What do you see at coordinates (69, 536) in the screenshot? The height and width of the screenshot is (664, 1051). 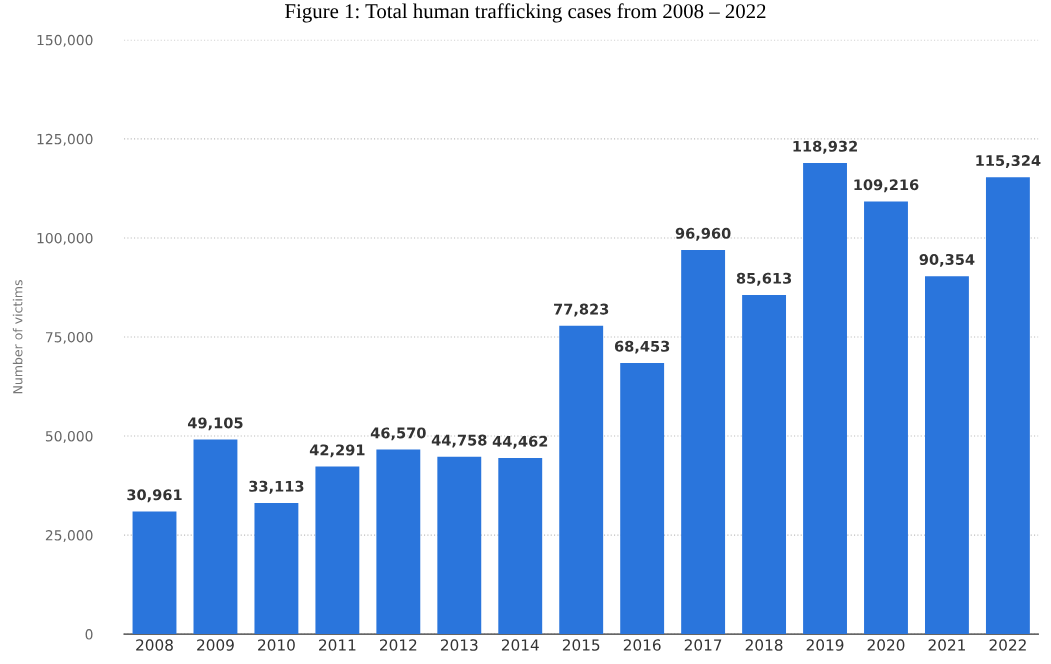 I see `y-tick-label: 25,000` at bounding box center [69, 536].